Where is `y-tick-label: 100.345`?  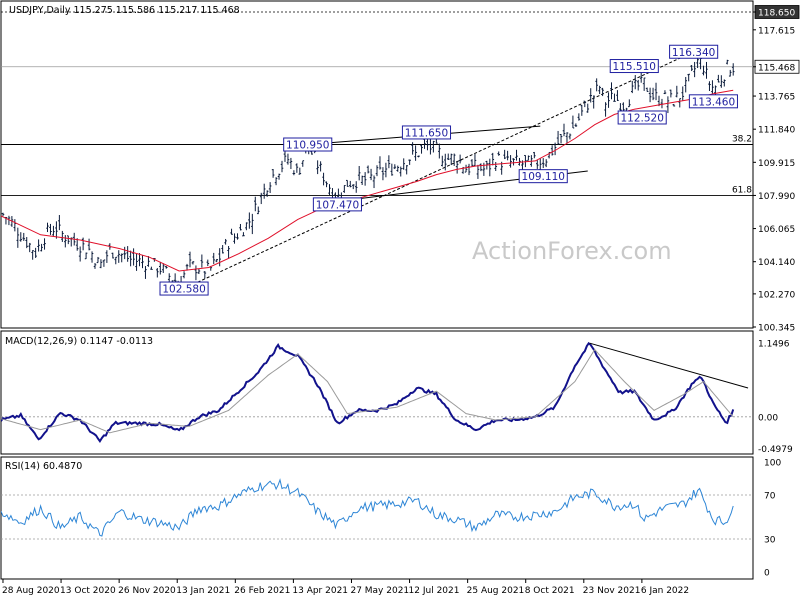
y-tick-label: 100.345 is located at coordinates (776, 329).